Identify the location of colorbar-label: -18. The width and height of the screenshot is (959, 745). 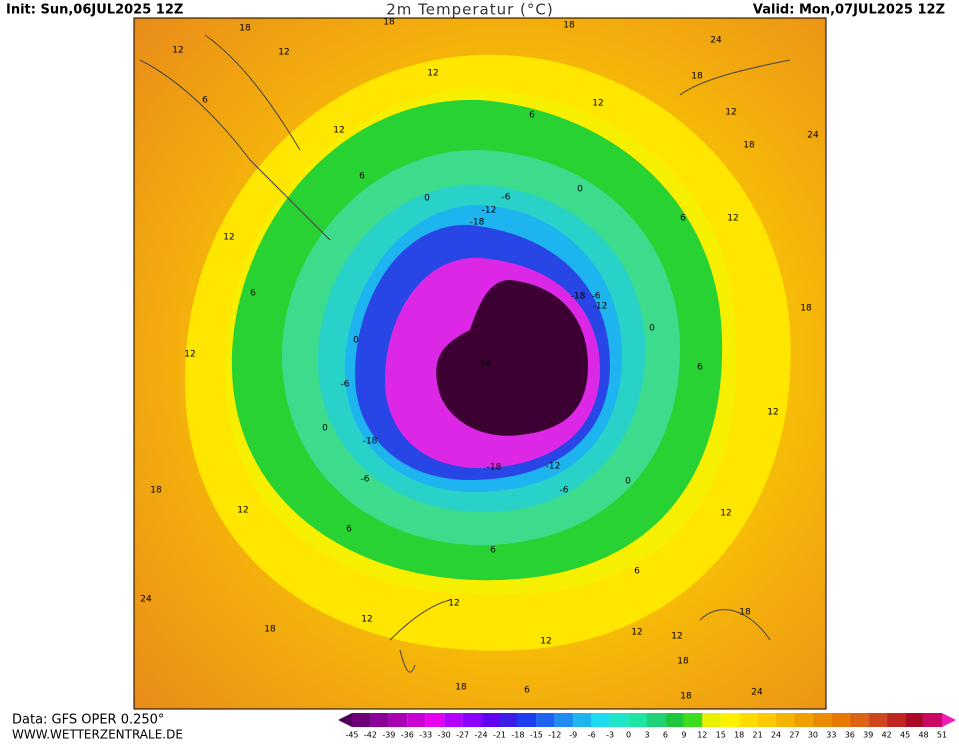
(517, 735).